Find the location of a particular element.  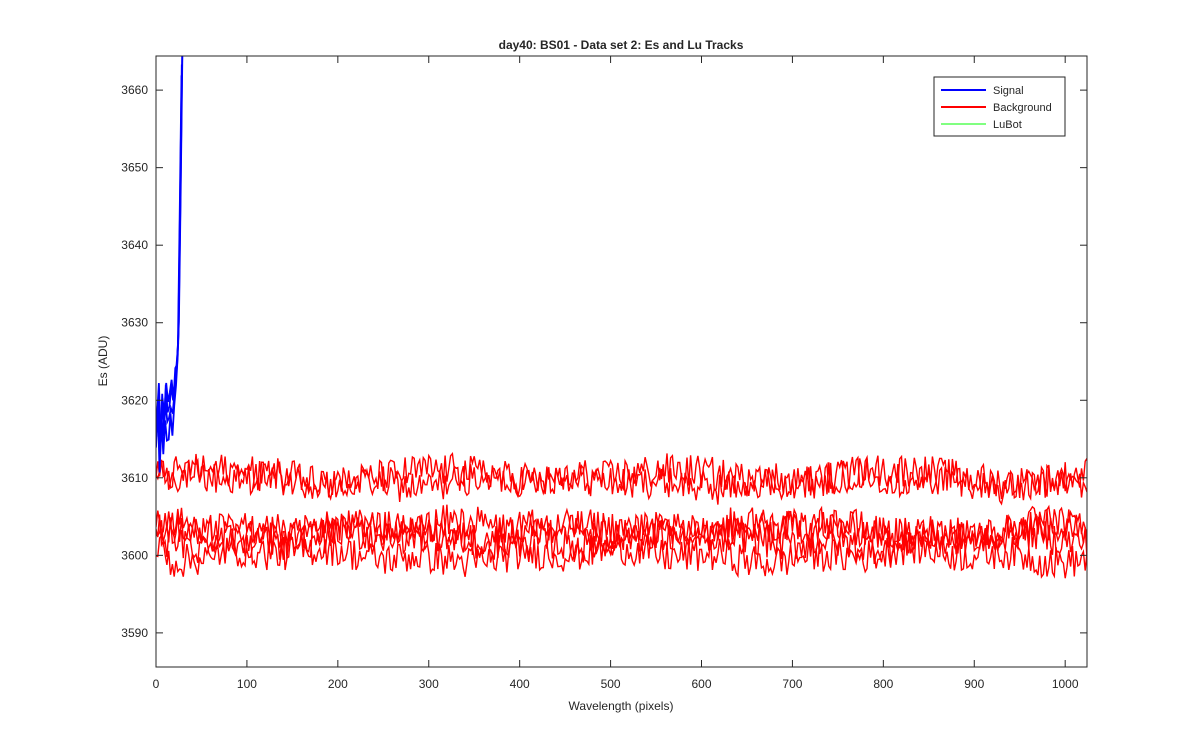

x-tick-label: 0 is located at coordinates (156, 684).